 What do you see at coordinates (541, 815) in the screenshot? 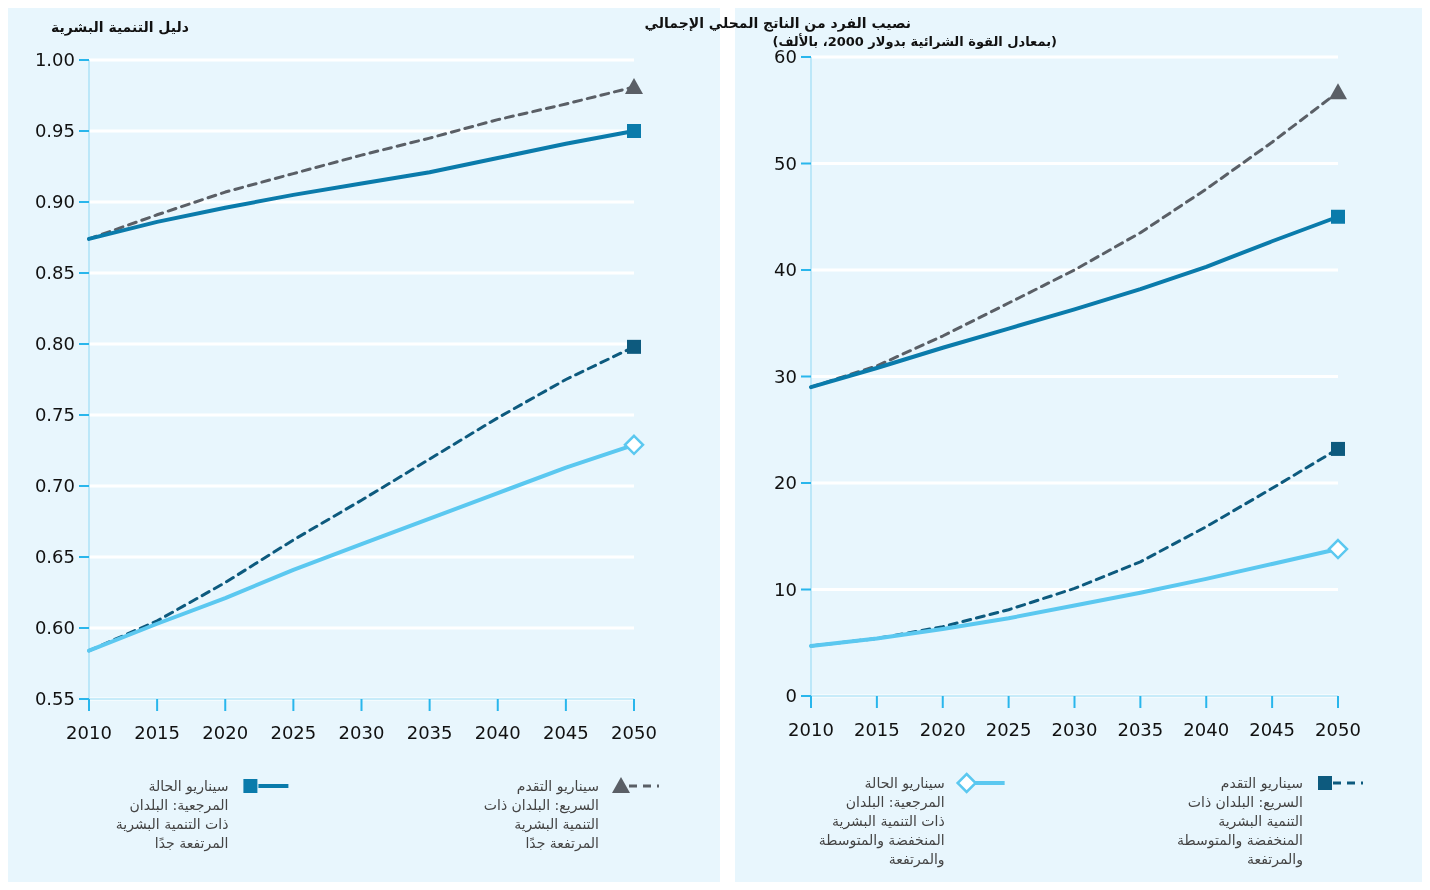
I see `legend-label: سيناريو التقدم السريع: البلدان ذات التنمية البشرية المرتفعة جدًا` at bounding box center [541, 815].